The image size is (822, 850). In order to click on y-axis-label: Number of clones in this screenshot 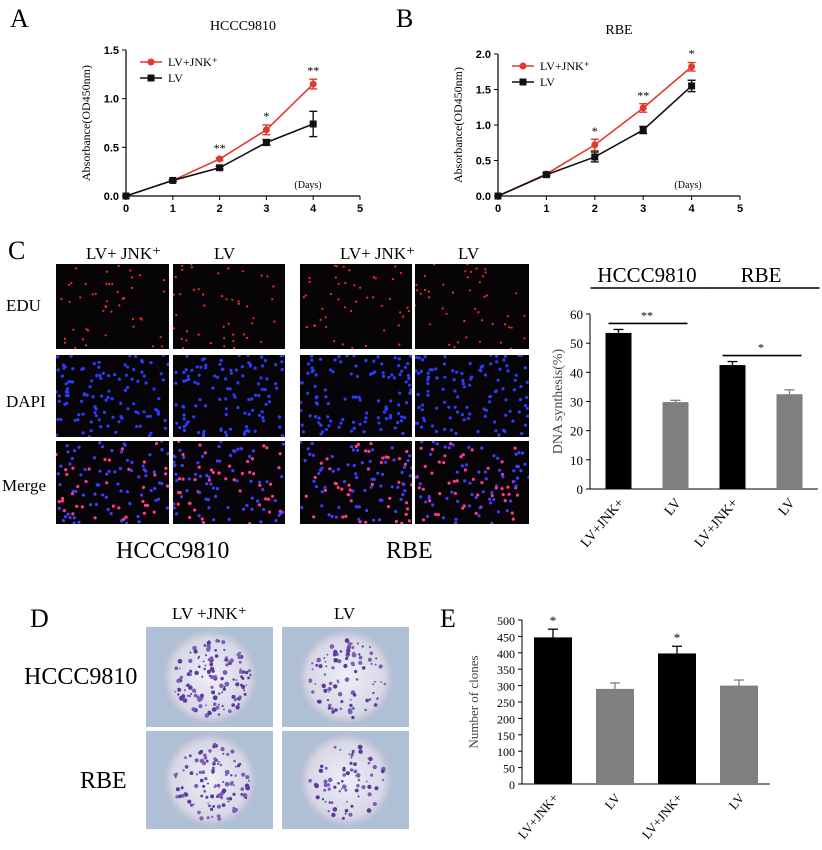, I will do `click(473, 701)`.